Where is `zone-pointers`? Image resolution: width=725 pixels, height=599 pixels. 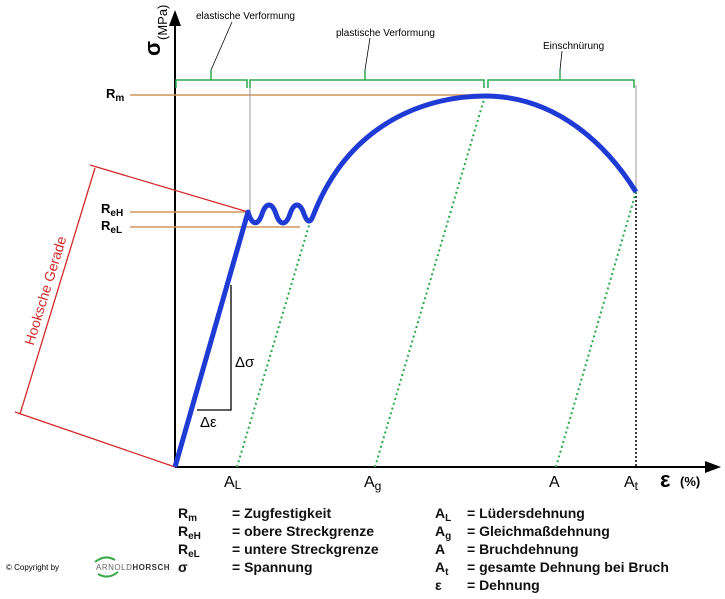 zone-pointers is located at coordinates (386, 46).